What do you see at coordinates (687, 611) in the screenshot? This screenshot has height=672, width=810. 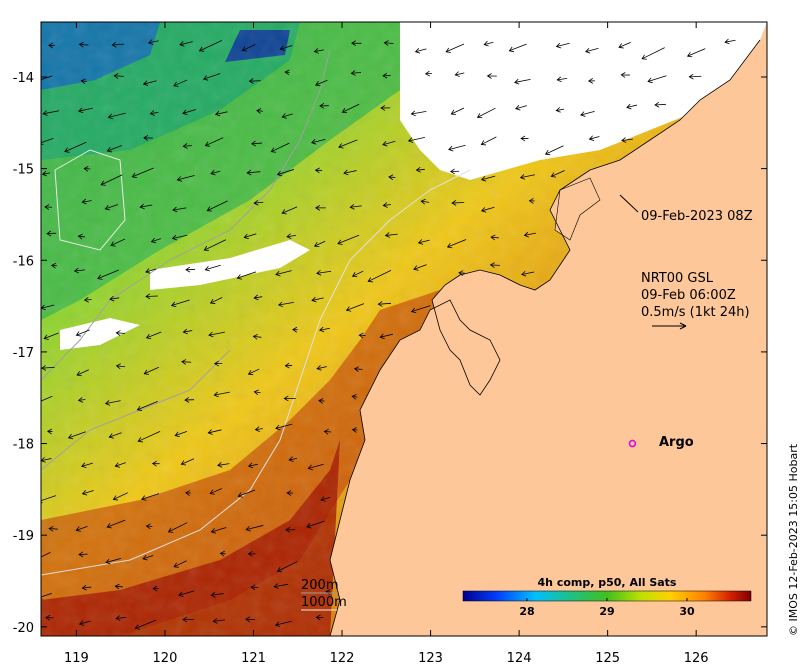 I see `colorbar-tick-label: 30` at bounding box center [687, 611].